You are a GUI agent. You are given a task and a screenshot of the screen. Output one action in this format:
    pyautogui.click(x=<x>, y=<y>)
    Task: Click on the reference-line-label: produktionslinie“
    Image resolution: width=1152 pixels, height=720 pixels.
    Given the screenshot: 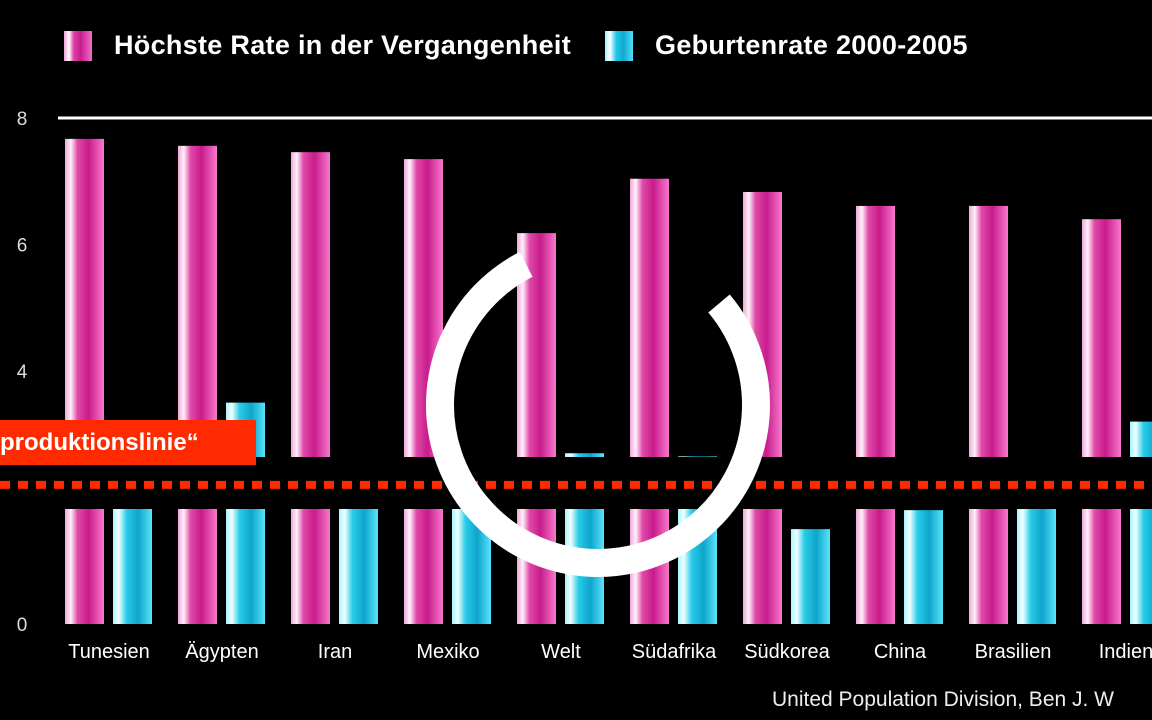 What is the action you would take?
    pyautogui.click(x=128, y=442)
    